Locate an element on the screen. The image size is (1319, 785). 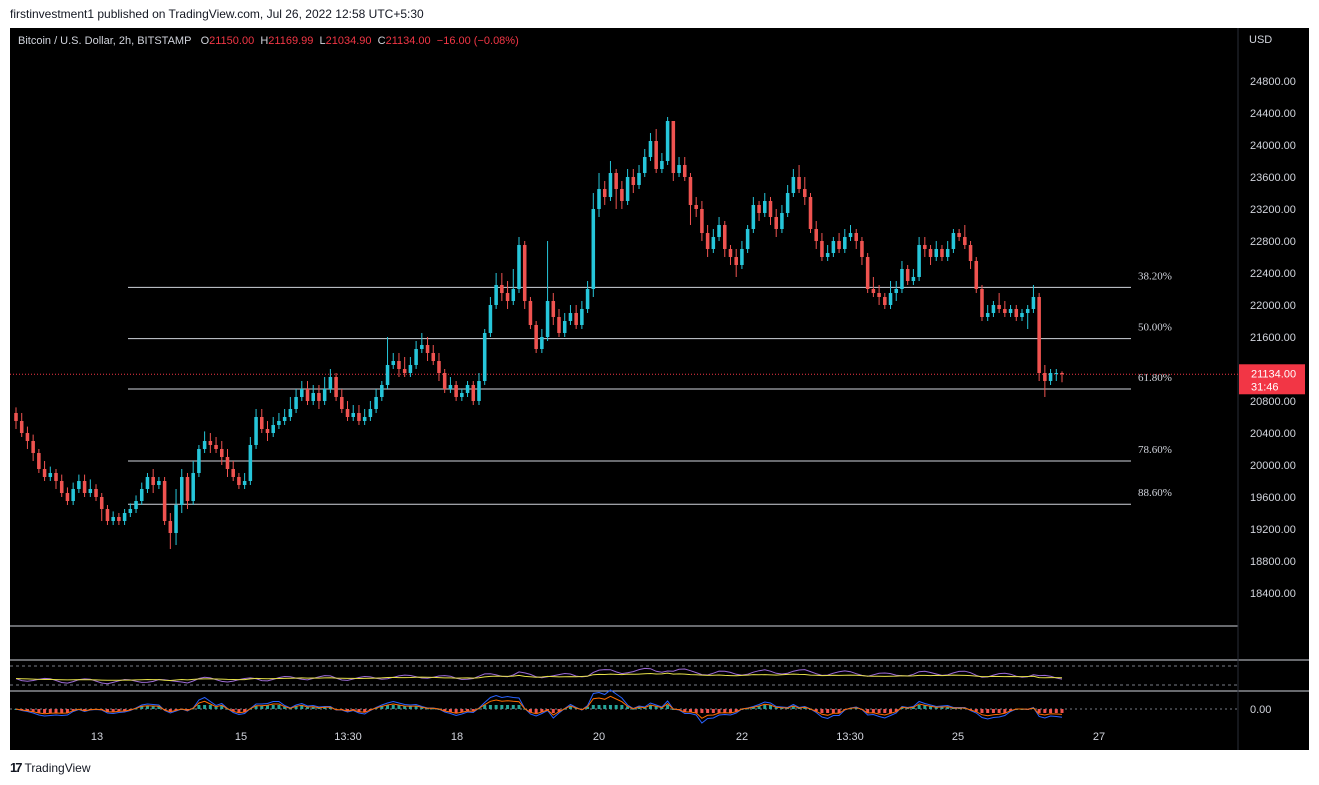
y-tick-label: 24400.00 is located at coordinates (1273, 114).